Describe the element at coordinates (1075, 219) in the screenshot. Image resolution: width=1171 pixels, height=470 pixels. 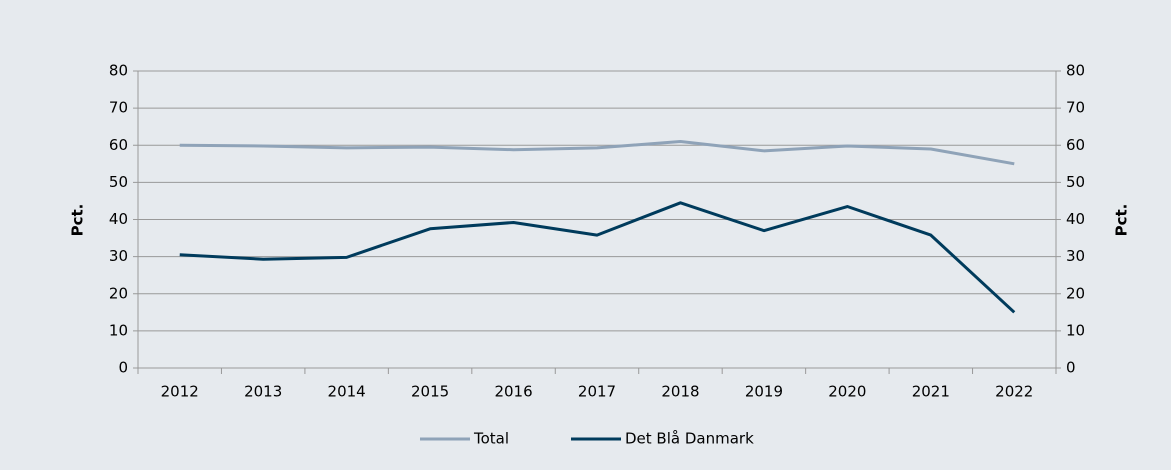
I see `y2-tick-label: 40` at that location.